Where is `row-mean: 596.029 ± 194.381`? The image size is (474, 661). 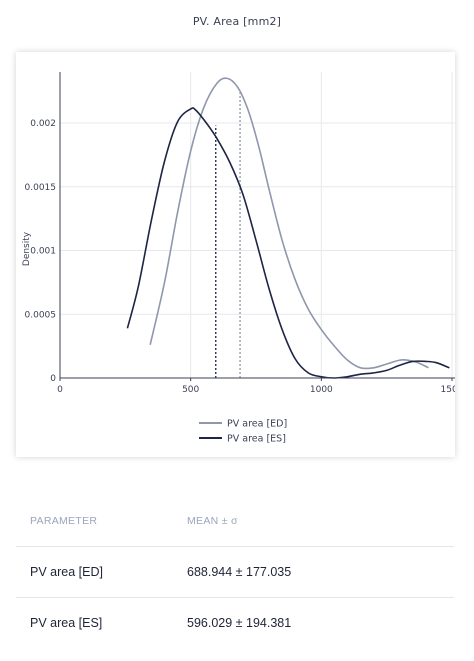 row-mean: 596.029 ± 194.381 is located at coordinates (239, 623).